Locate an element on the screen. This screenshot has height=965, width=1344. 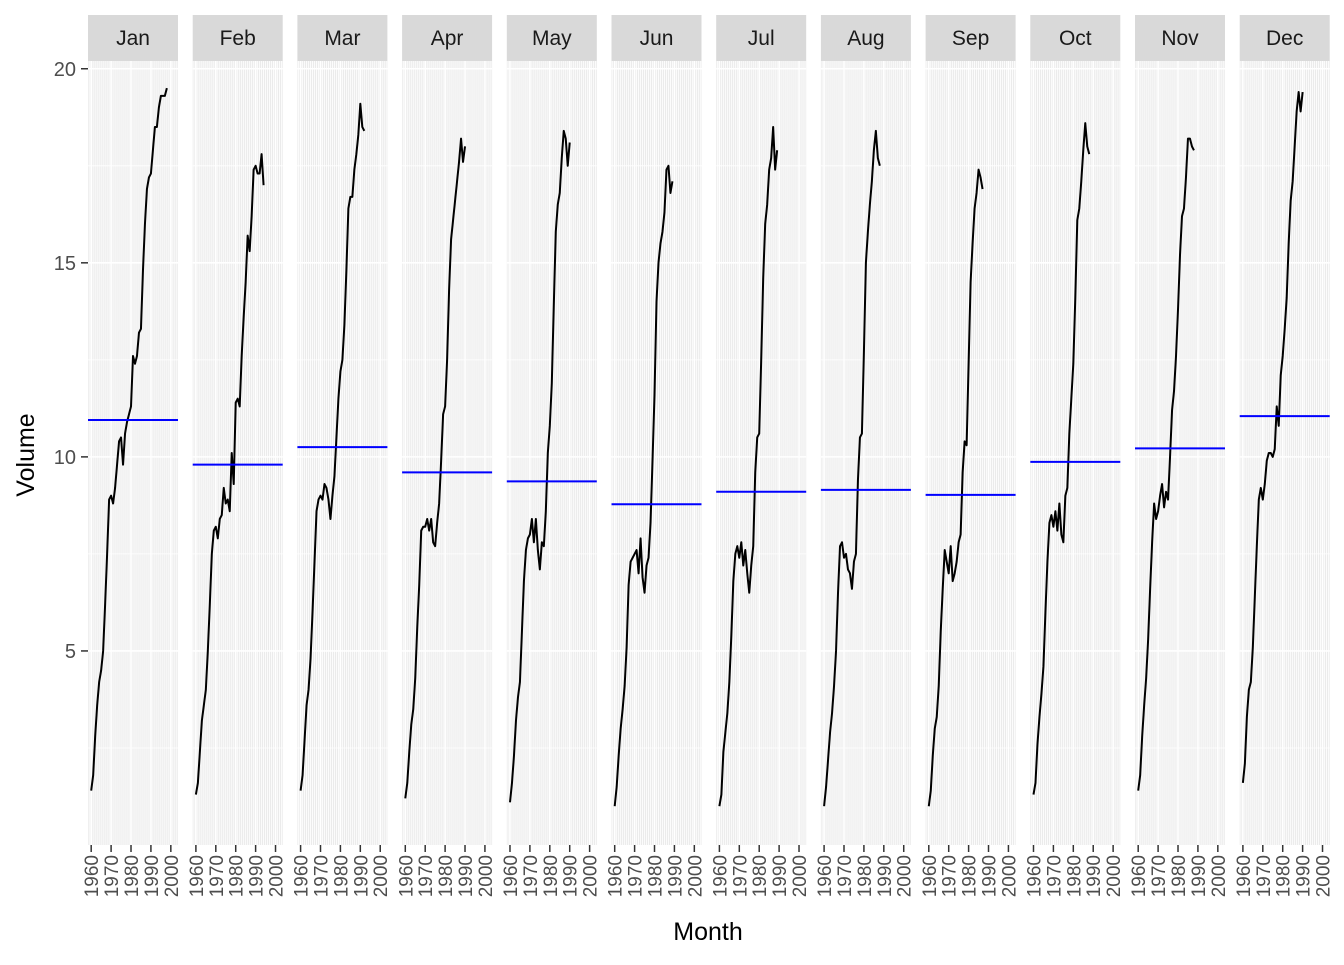
facet-strip-label: May is located at coordinates (552, 38).